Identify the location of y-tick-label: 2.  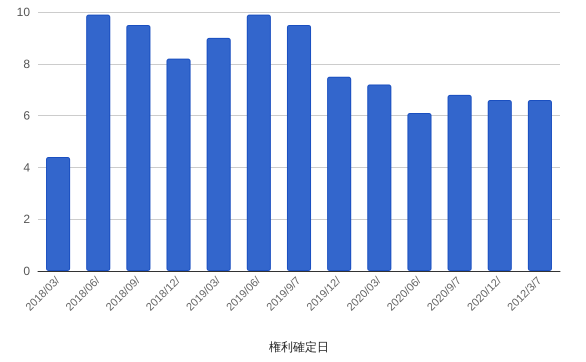
(26, 219).